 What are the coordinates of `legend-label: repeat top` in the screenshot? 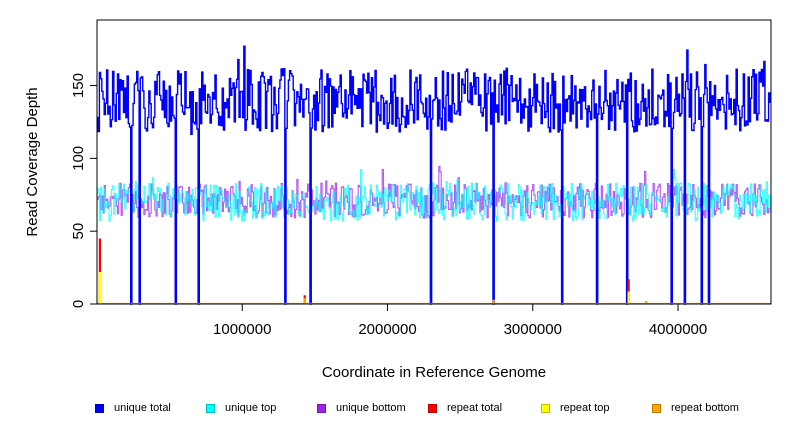 It's located at (585, 408).